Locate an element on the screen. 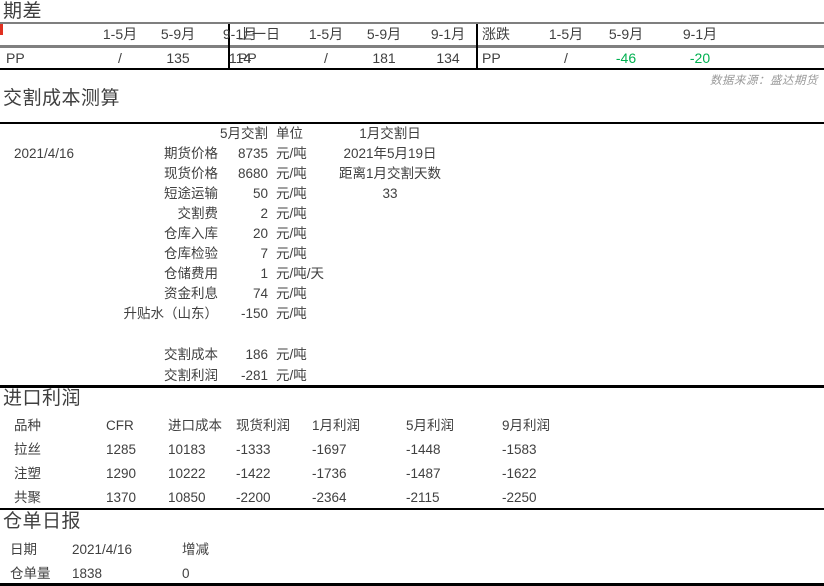 The width and height of the screenshot is (824, 586). delivery-cost-row: 仓储费用 1 元/吨/天 is located at coordinates (412, 274).